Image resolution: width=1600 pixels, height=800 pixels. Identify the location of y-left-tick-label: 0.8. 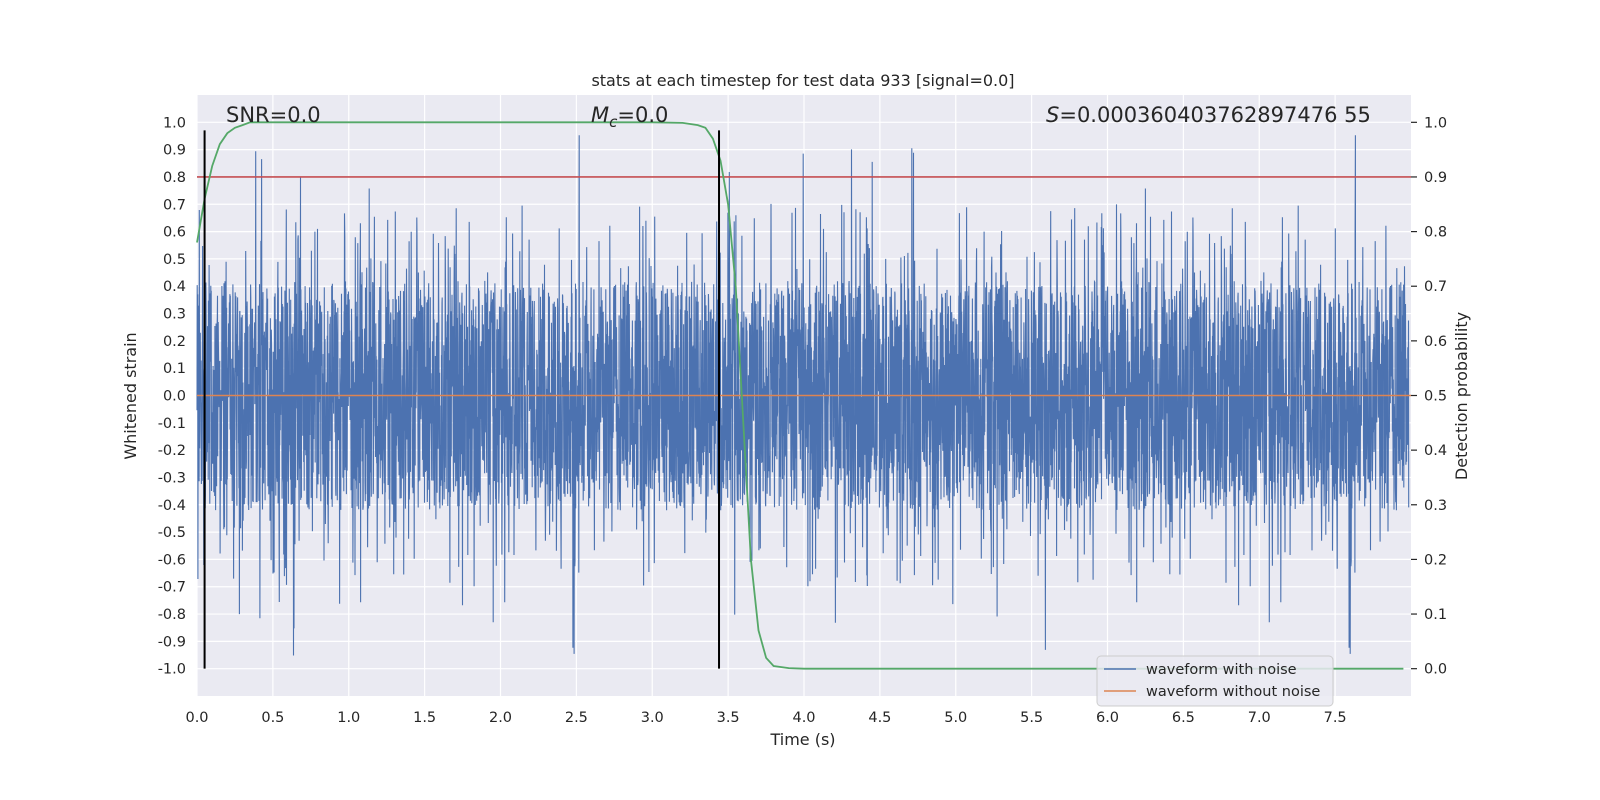
(174, 178).